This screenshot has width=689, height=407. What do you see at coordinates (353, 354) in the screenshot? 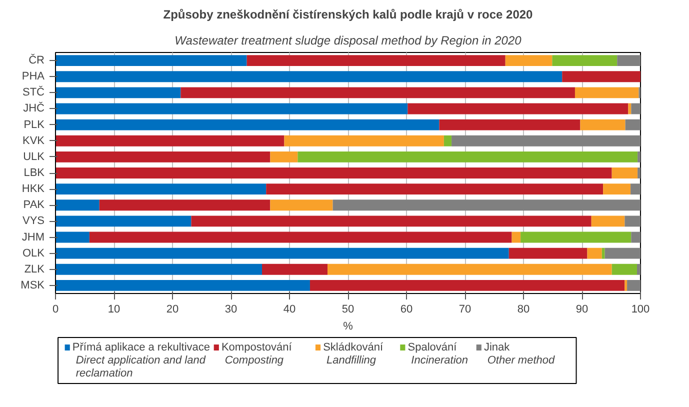
I see `legend-label: Skládkování Landfilling` at bounding box center [353, 354].